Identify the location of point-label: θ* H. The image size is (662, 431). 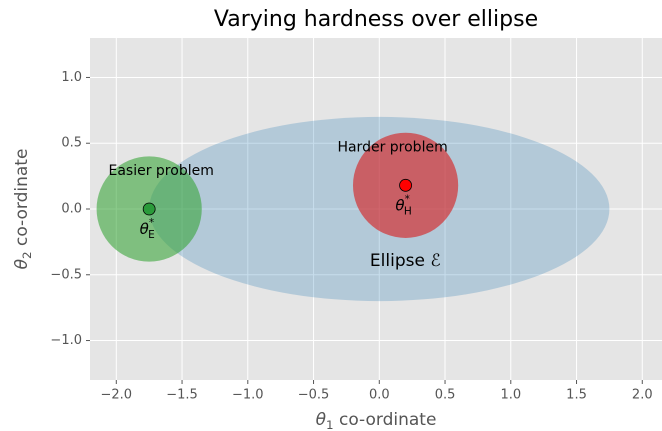
(403, 205).